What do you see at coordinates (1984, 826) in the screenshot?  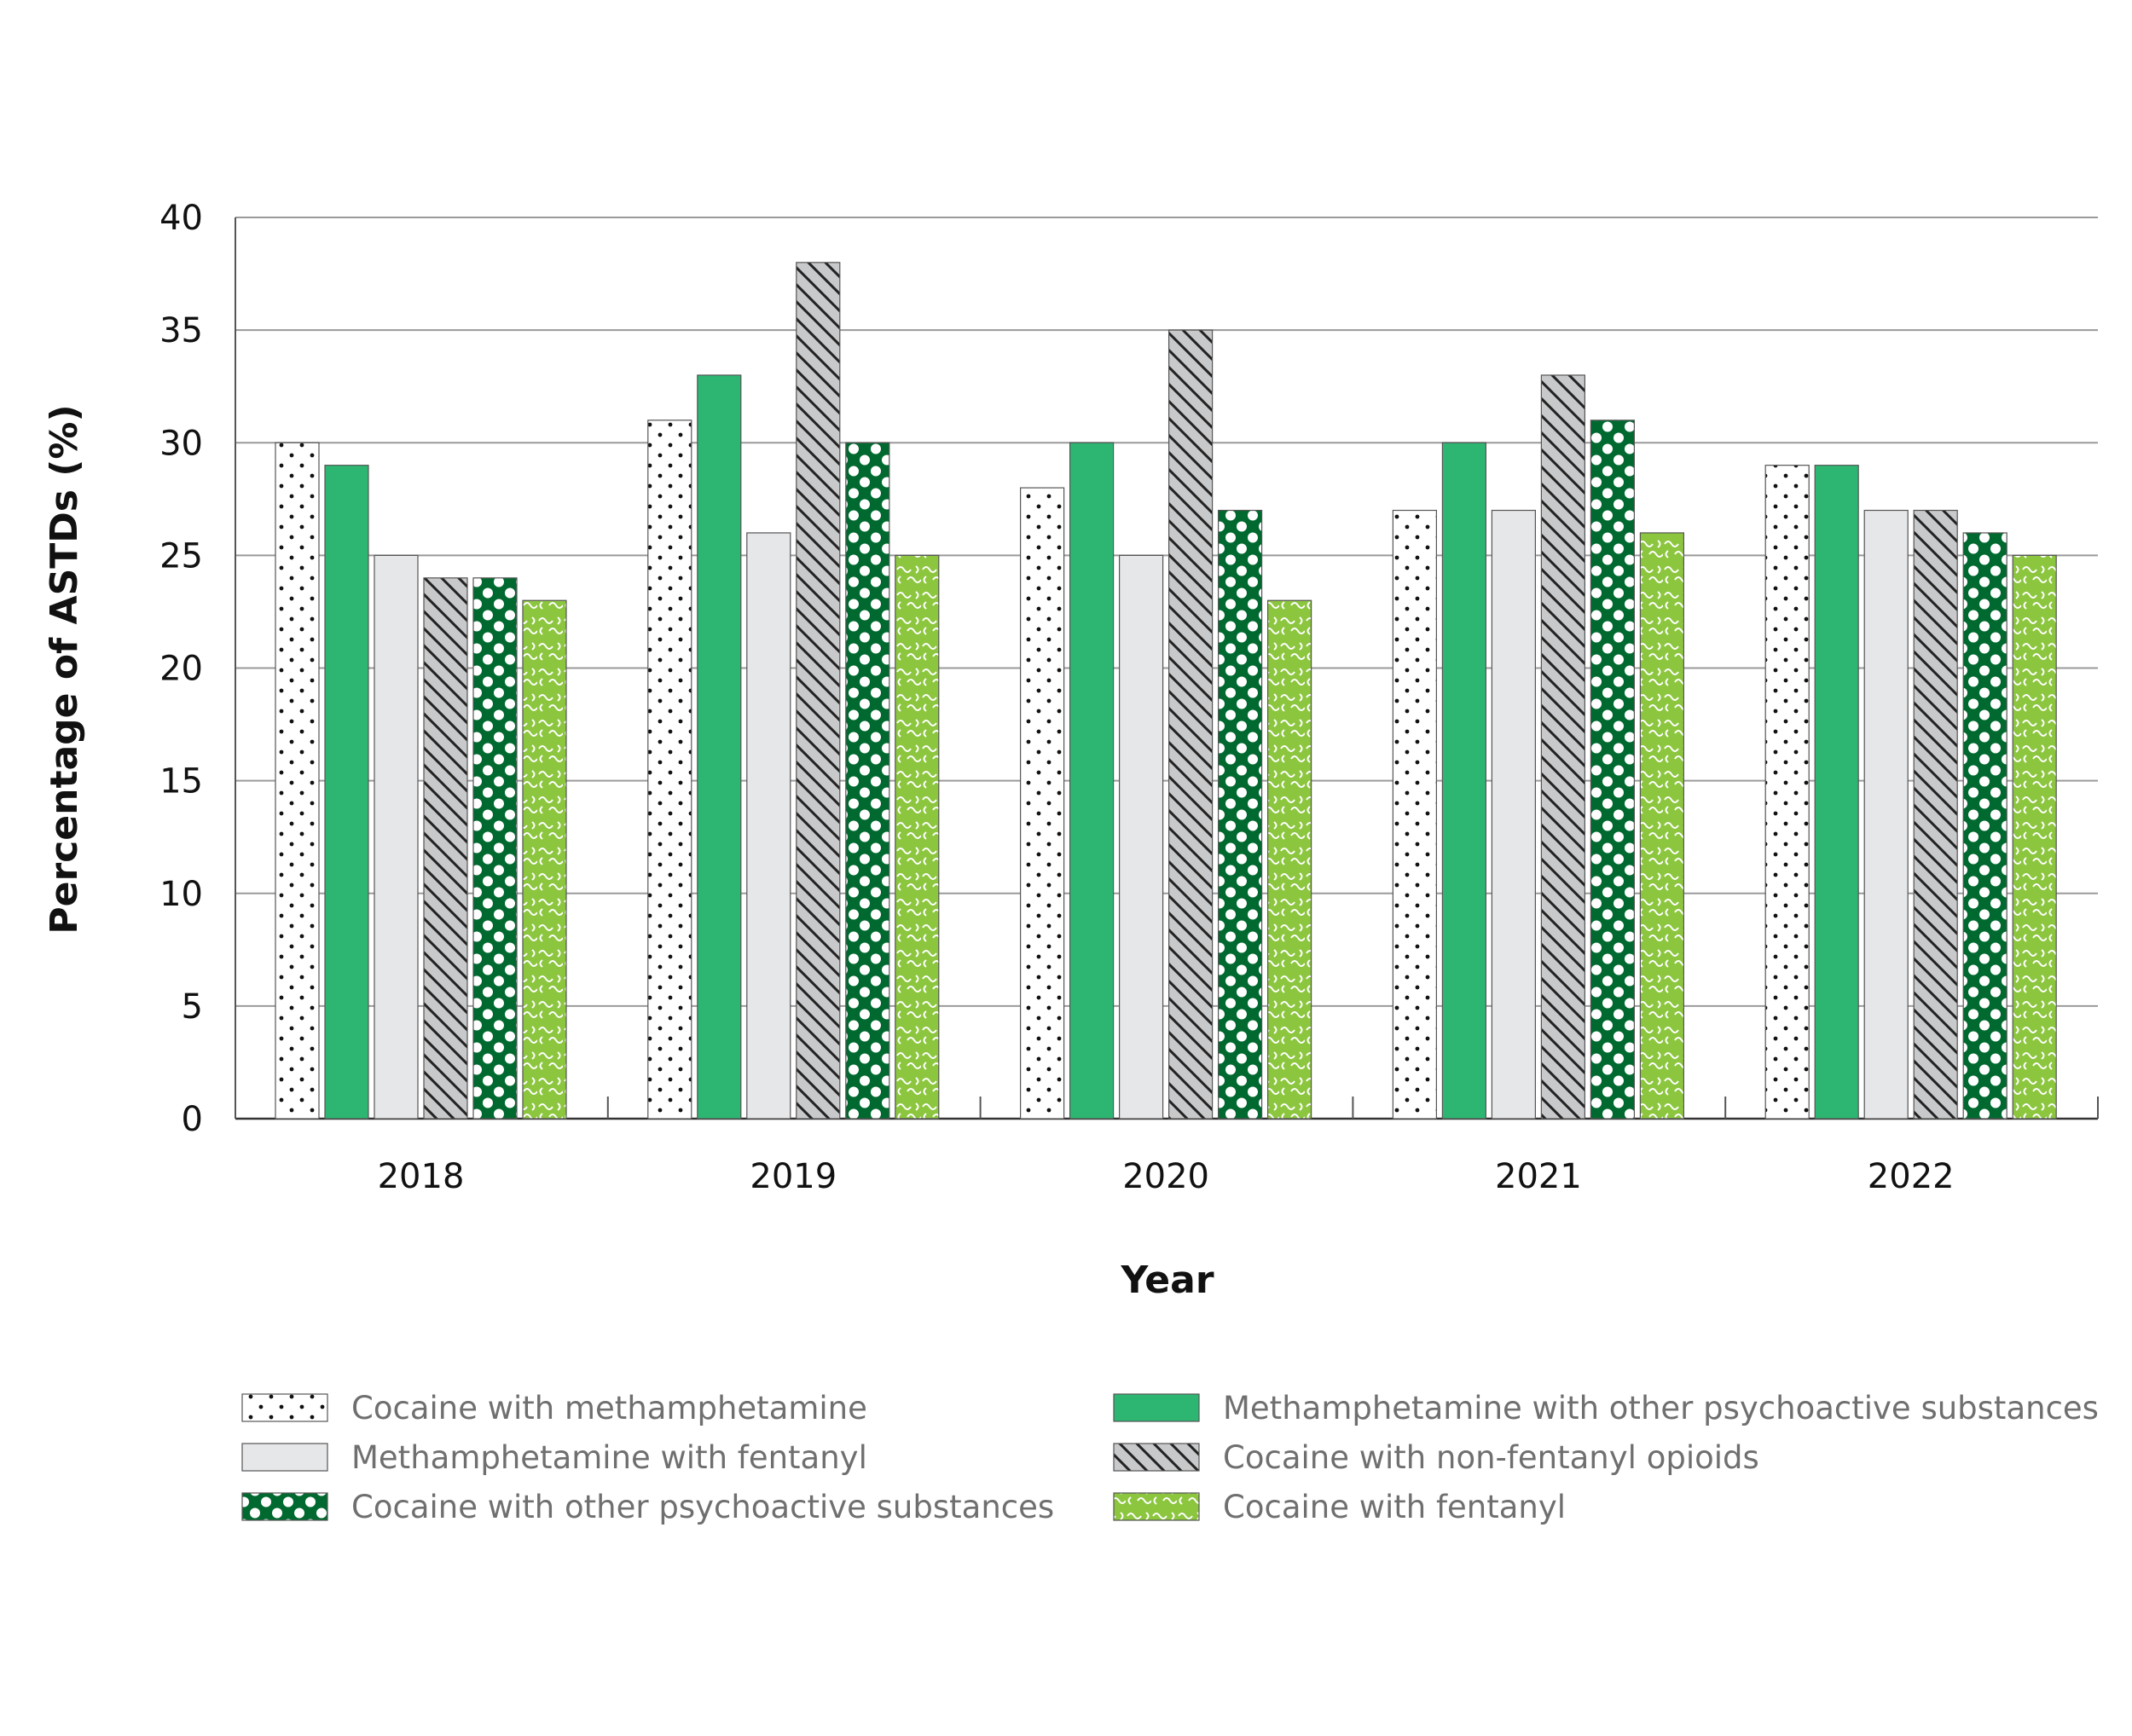 I see `bar-cocaine-with-other-psychoactive-substances-2022` at bounding box center [1984, 826].